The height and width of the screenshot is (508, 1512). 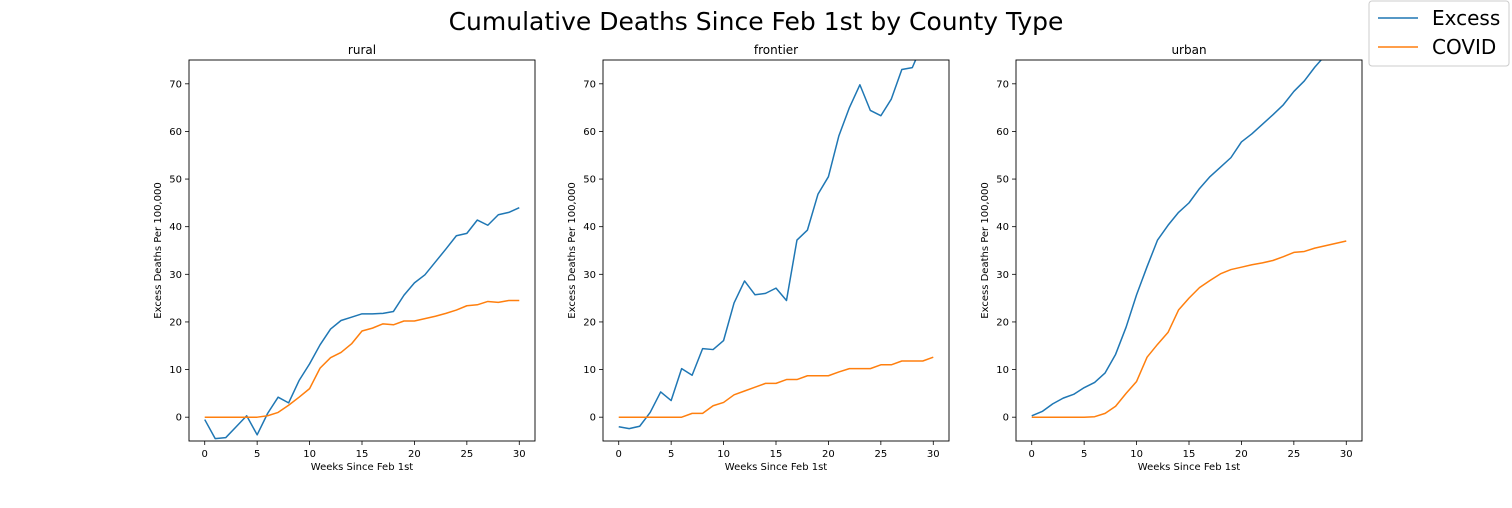 I want to click on series-line-excess-frontier, so click(x=767, y=245).